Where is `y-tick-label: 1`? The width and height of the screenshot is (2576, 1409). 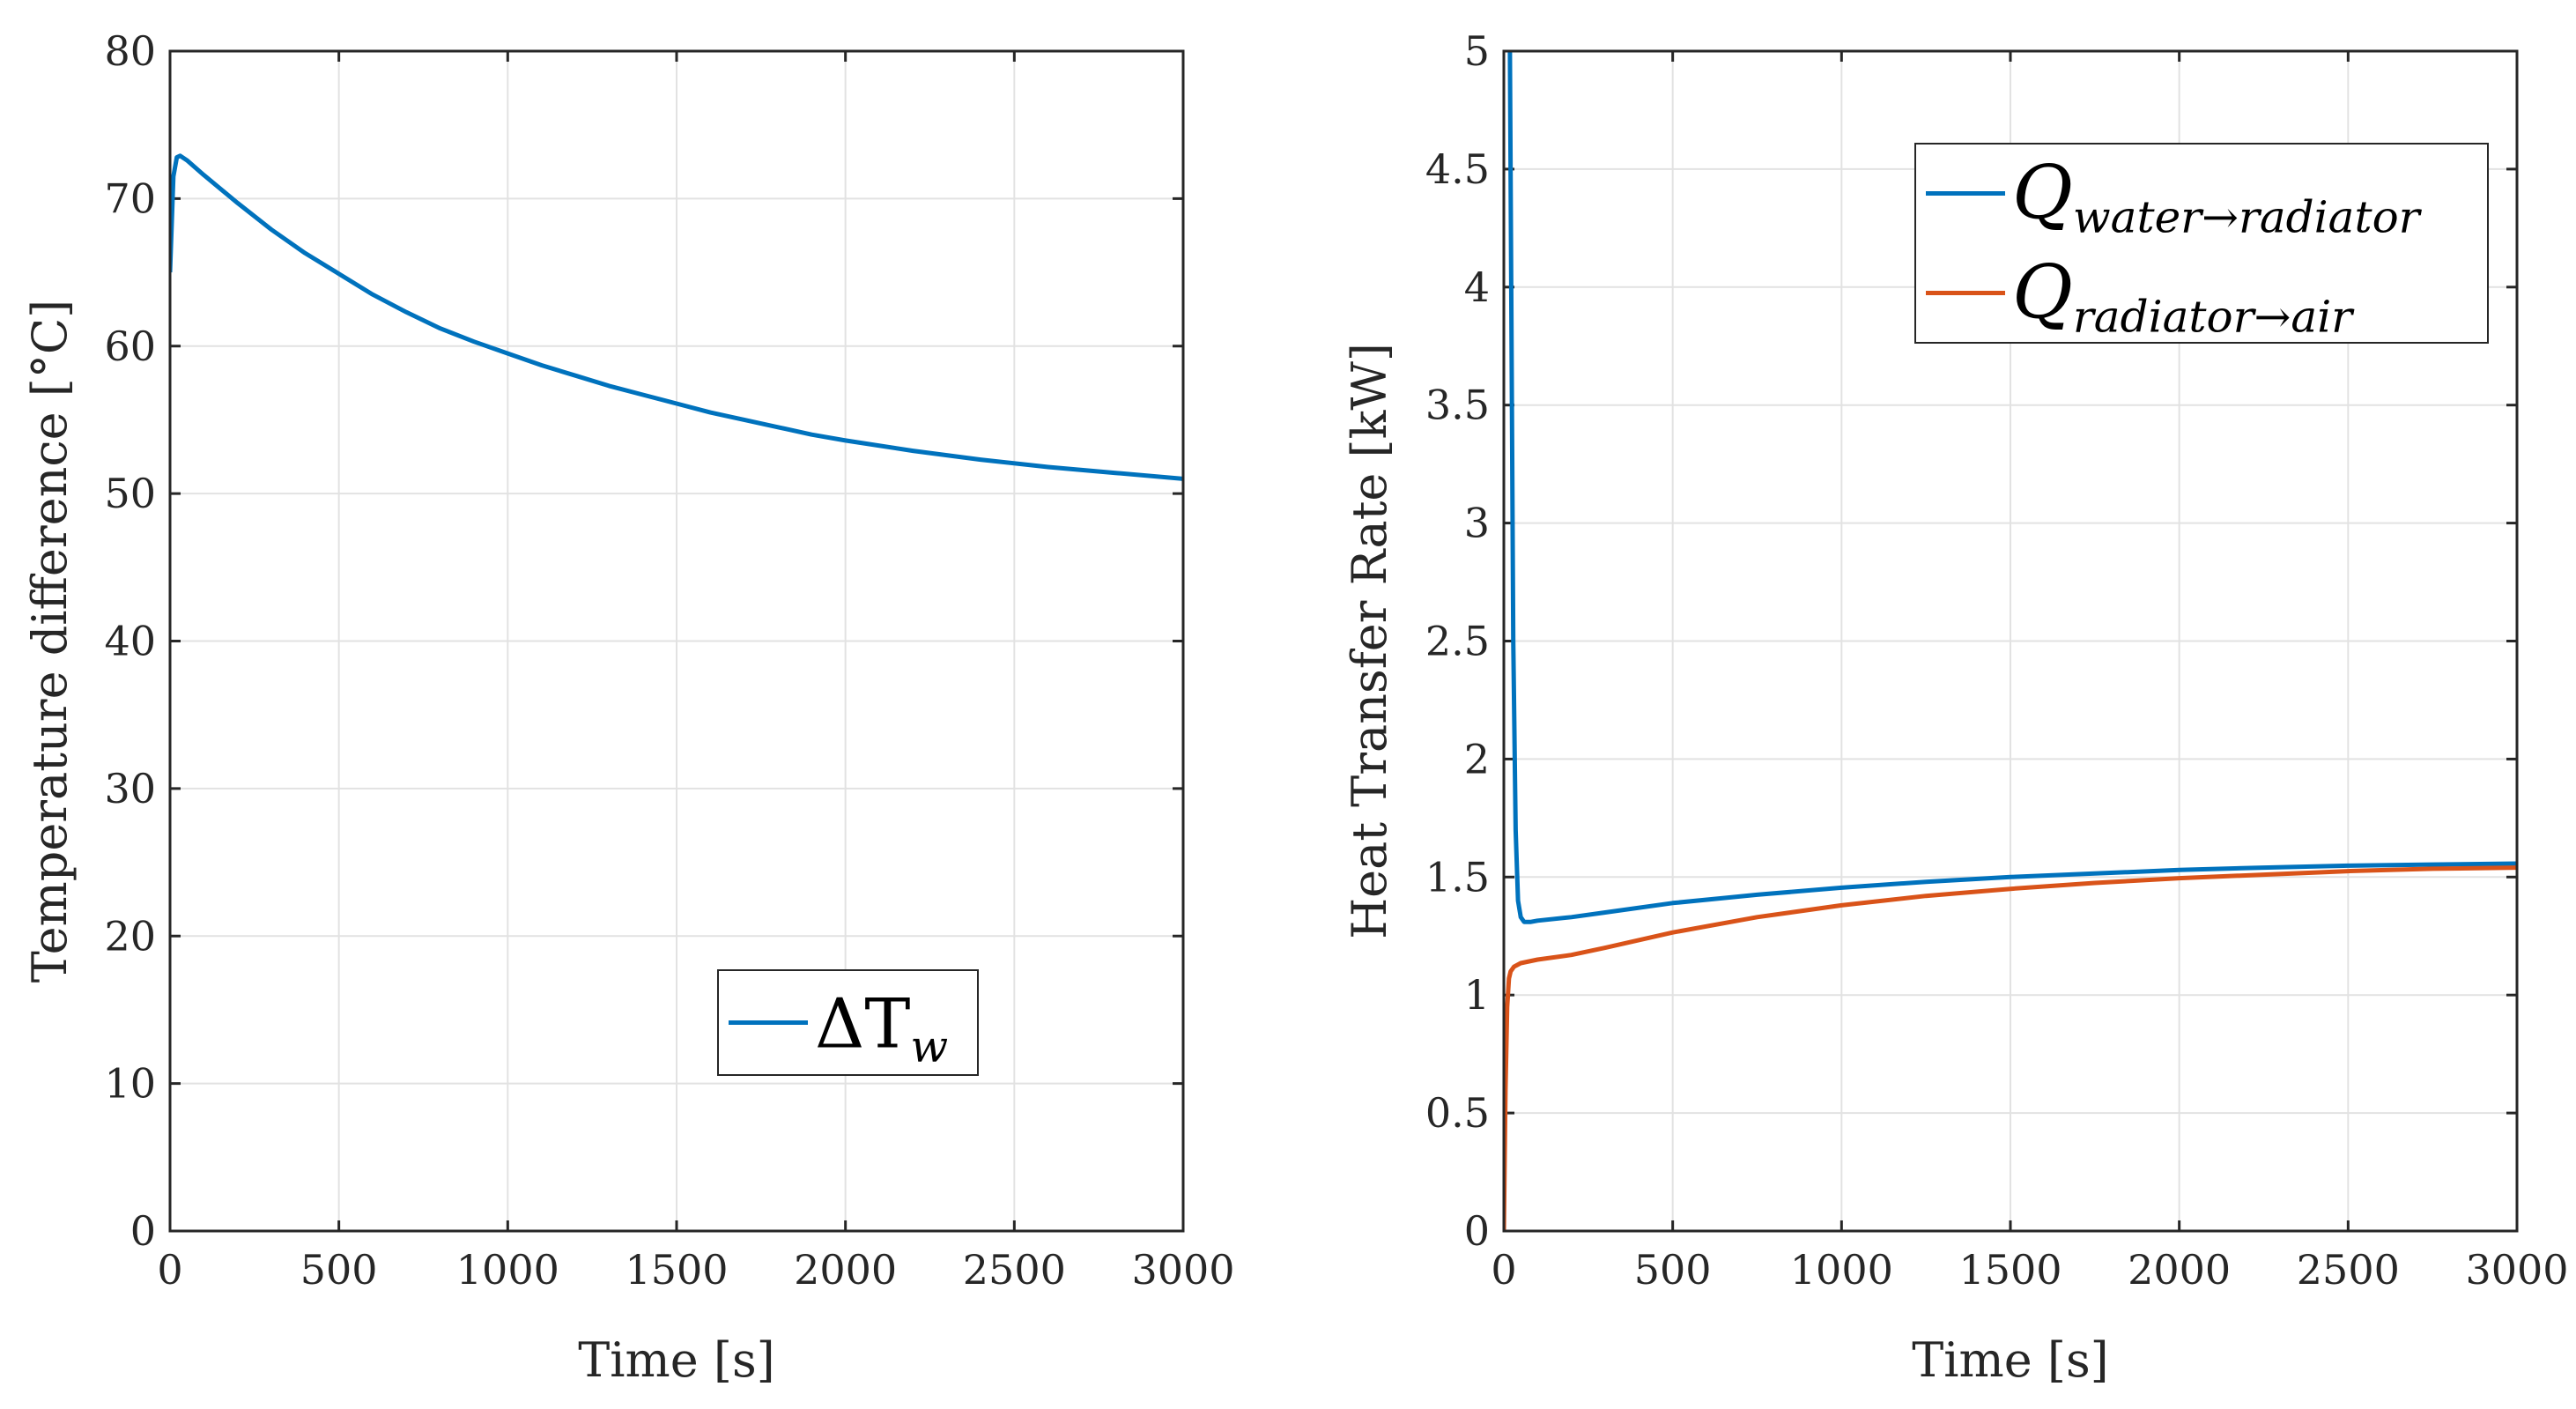 y-tick-label: 1 is located at coordinates (1477, 995).